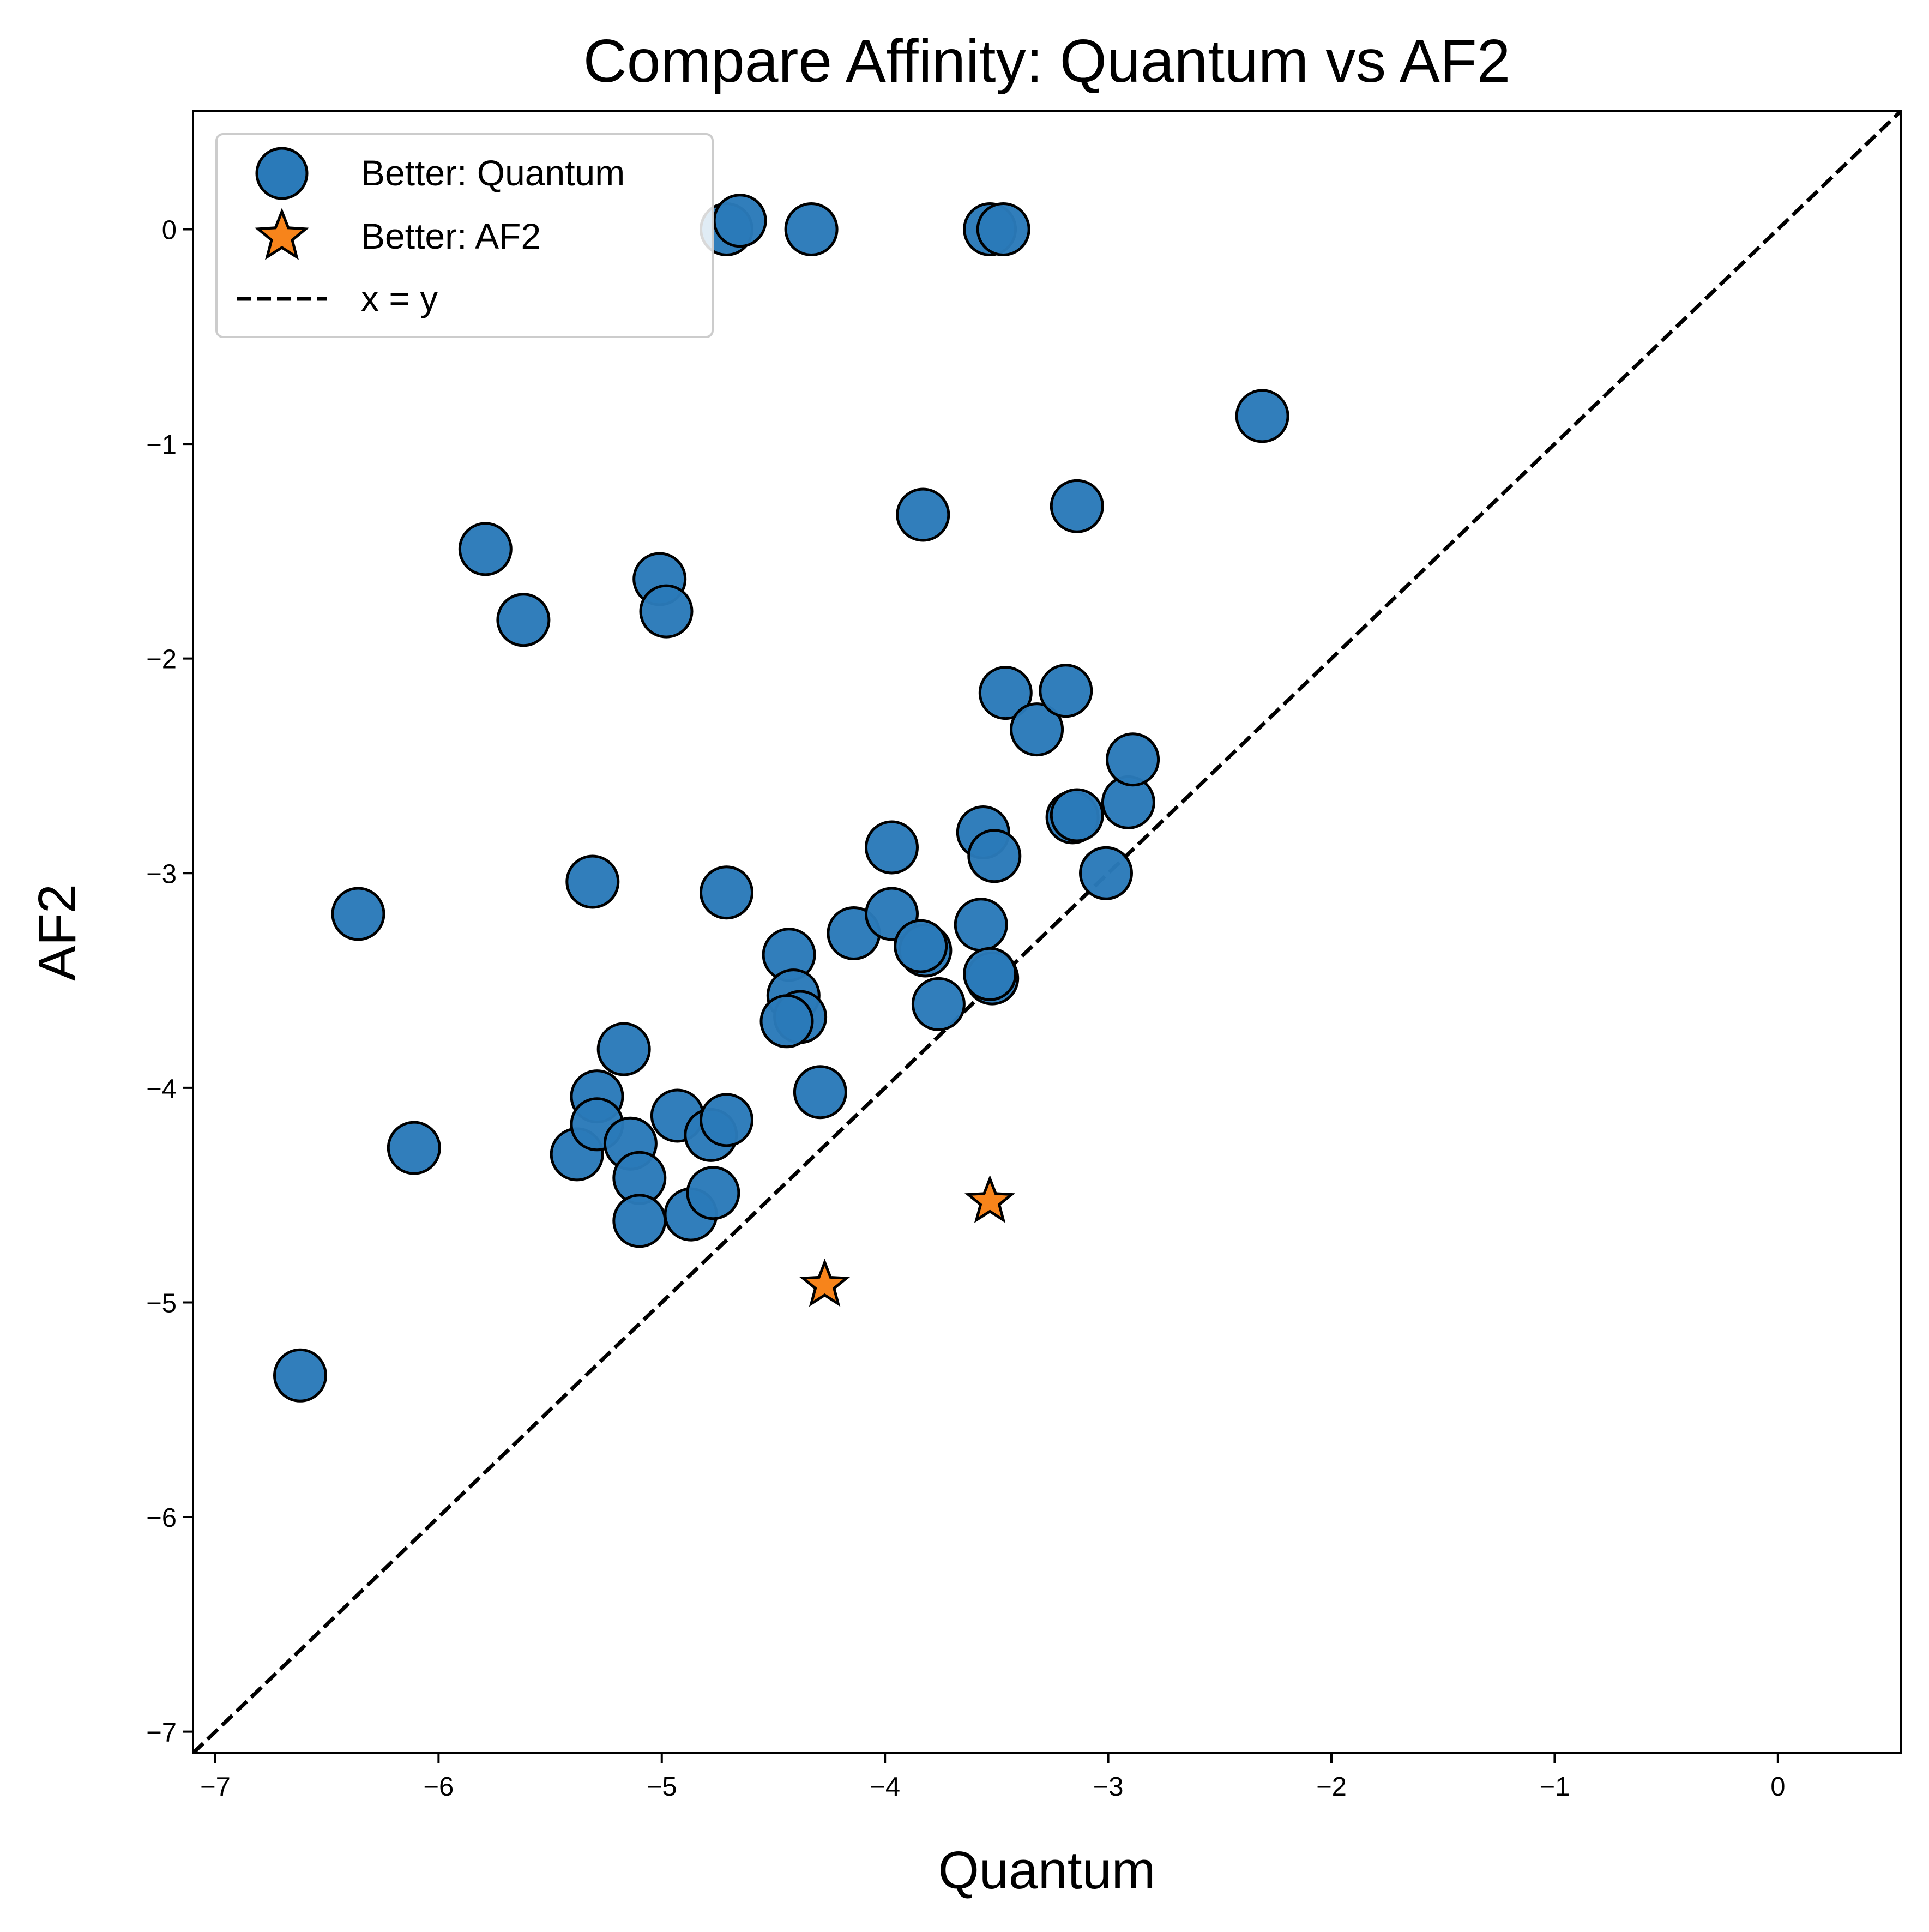 This screenshot has width=1929, height=1932. Describe the element at coordinates (169, 981) in the screenshot. I see `y-axis-ticks: −7 −6 −5 −4 −3 −2 −1 0` at that location.